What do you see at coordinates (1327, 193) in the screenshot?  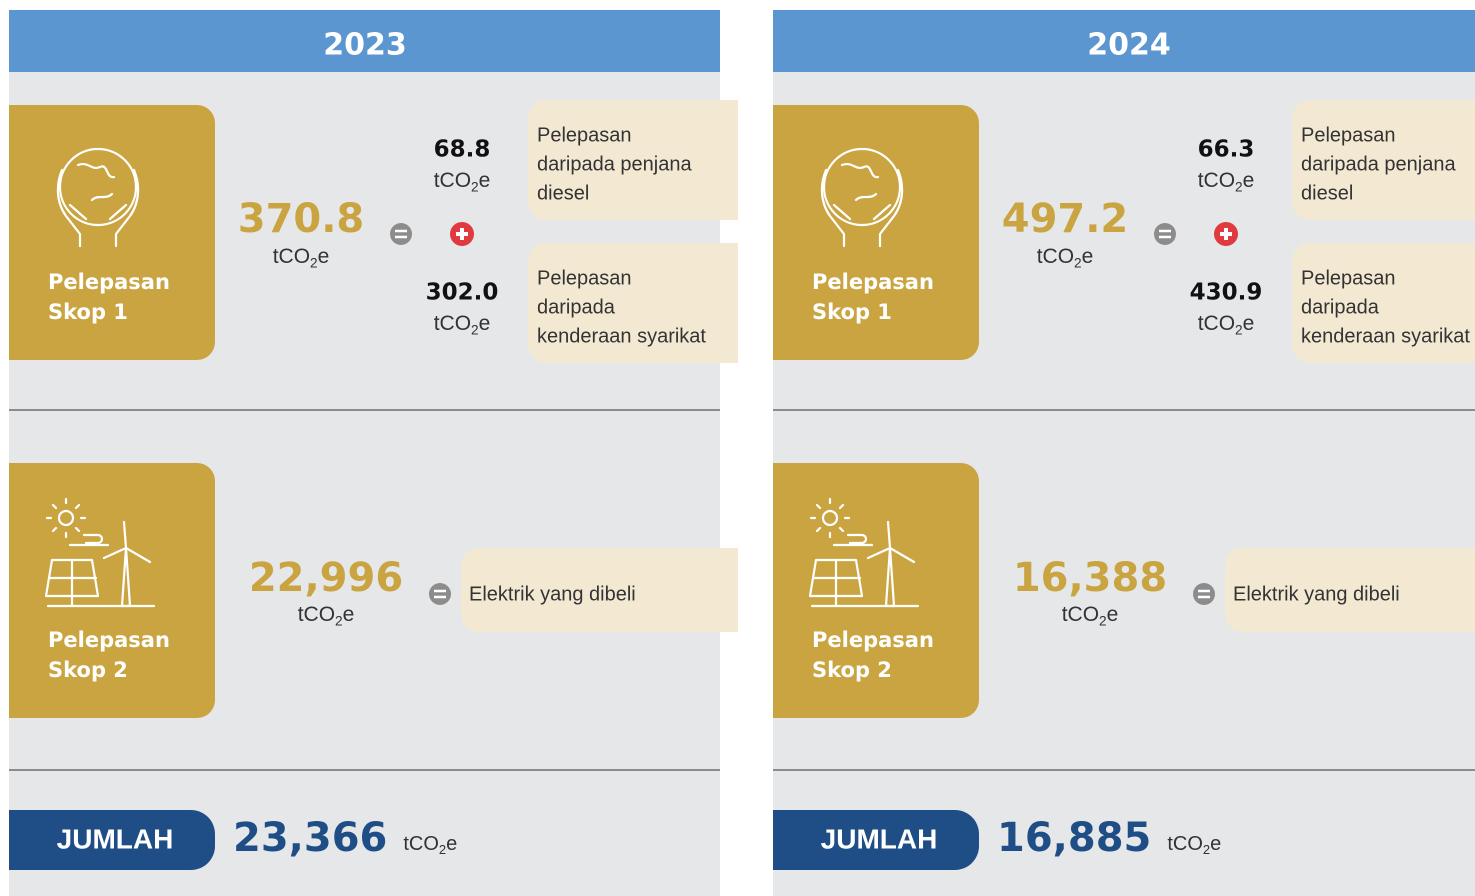 I see `part-desc: diesel` at bounding box center [1327, 193].